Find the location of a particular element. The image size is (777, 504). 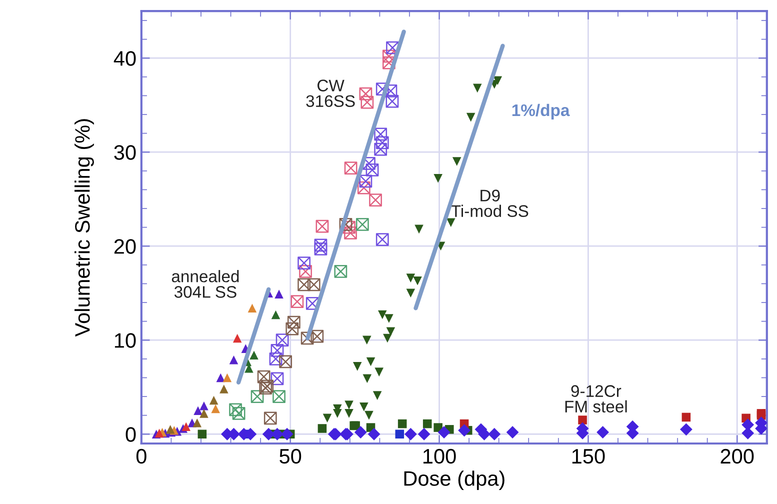

annotation: CW 316SS is located at coordinates (330, 93).